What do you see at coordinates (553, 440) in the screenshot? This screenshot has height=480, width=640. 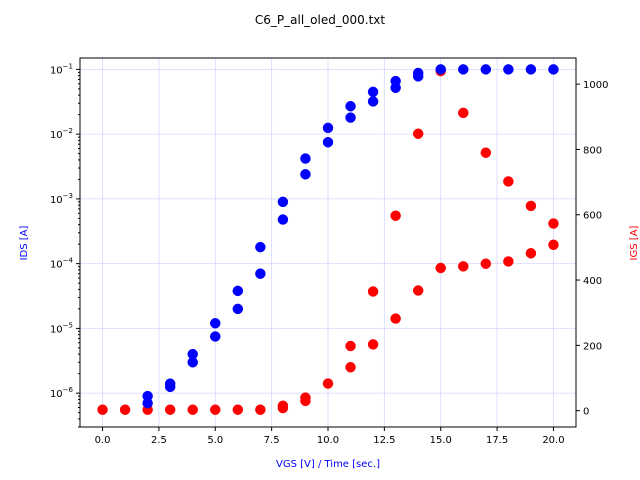 I see `x-tick-label: 20.0` at bounding box center [553, 440].